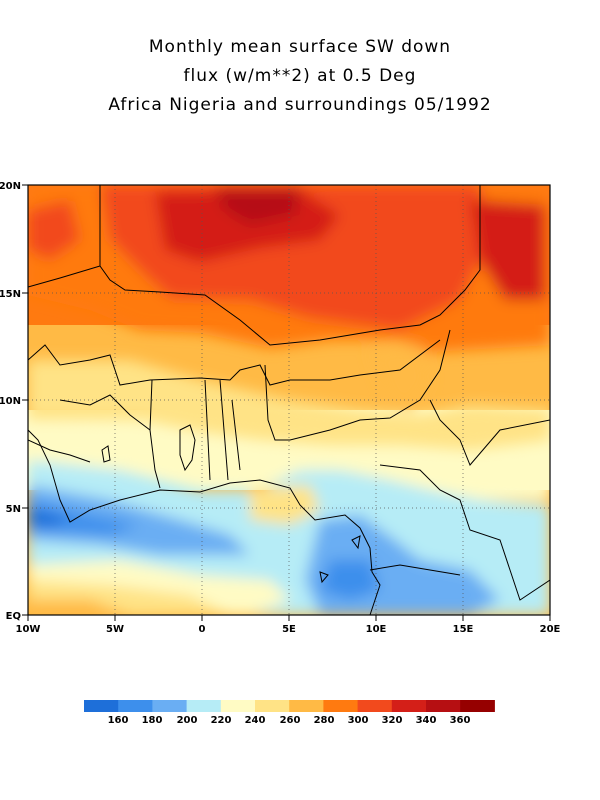 The width and height of the screenshot is (600, 800). Describe the element at coordinates (202, 629) in the screenshot. I see `lon-label-0: 0` at that location.